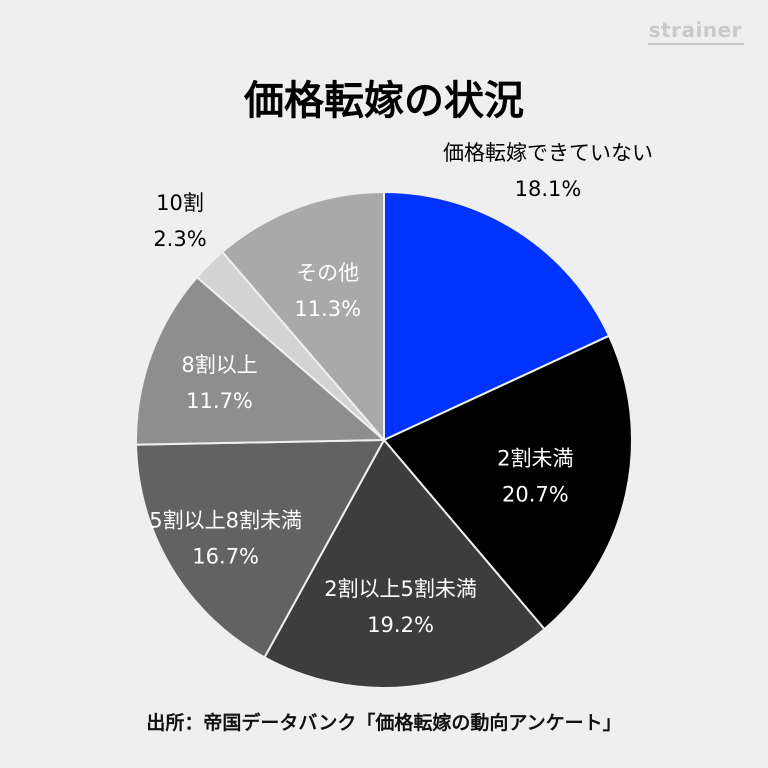  I want to click on slice-value-label-2: 19.2%, so click(400, 625).